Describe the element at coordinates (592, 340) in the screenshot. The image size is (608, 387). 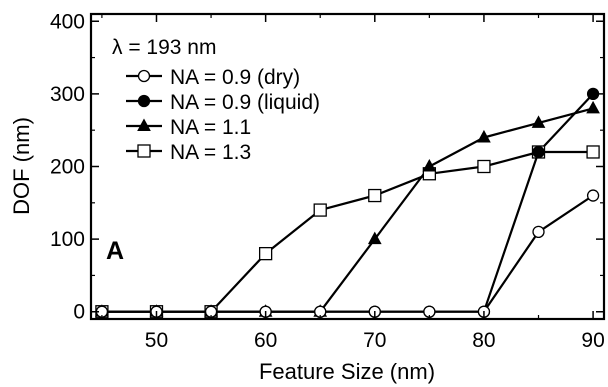
I see `x-tick-label-90: 90` at that location.